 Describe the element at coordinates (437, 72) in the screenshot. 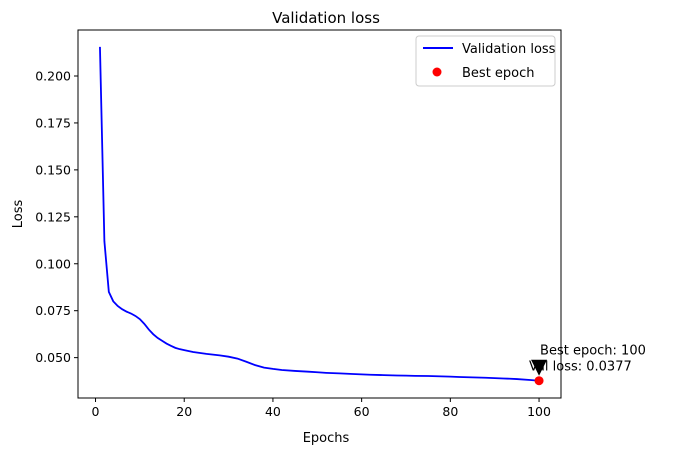

I see `legend-dot-swatch` at that location.